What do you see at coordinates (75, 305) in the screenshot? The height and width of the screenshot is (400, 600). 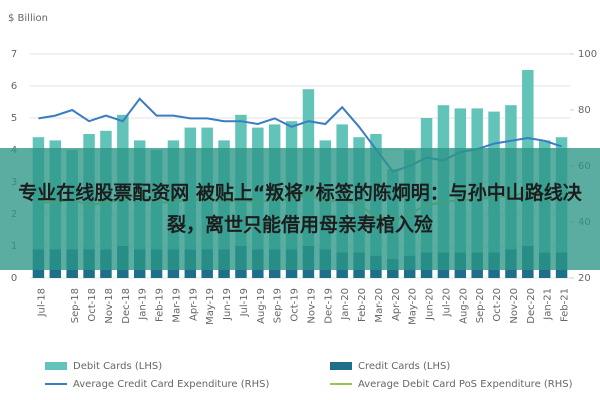 I see `x-tick-label: Sep-18` at bounding box center [75, 305].